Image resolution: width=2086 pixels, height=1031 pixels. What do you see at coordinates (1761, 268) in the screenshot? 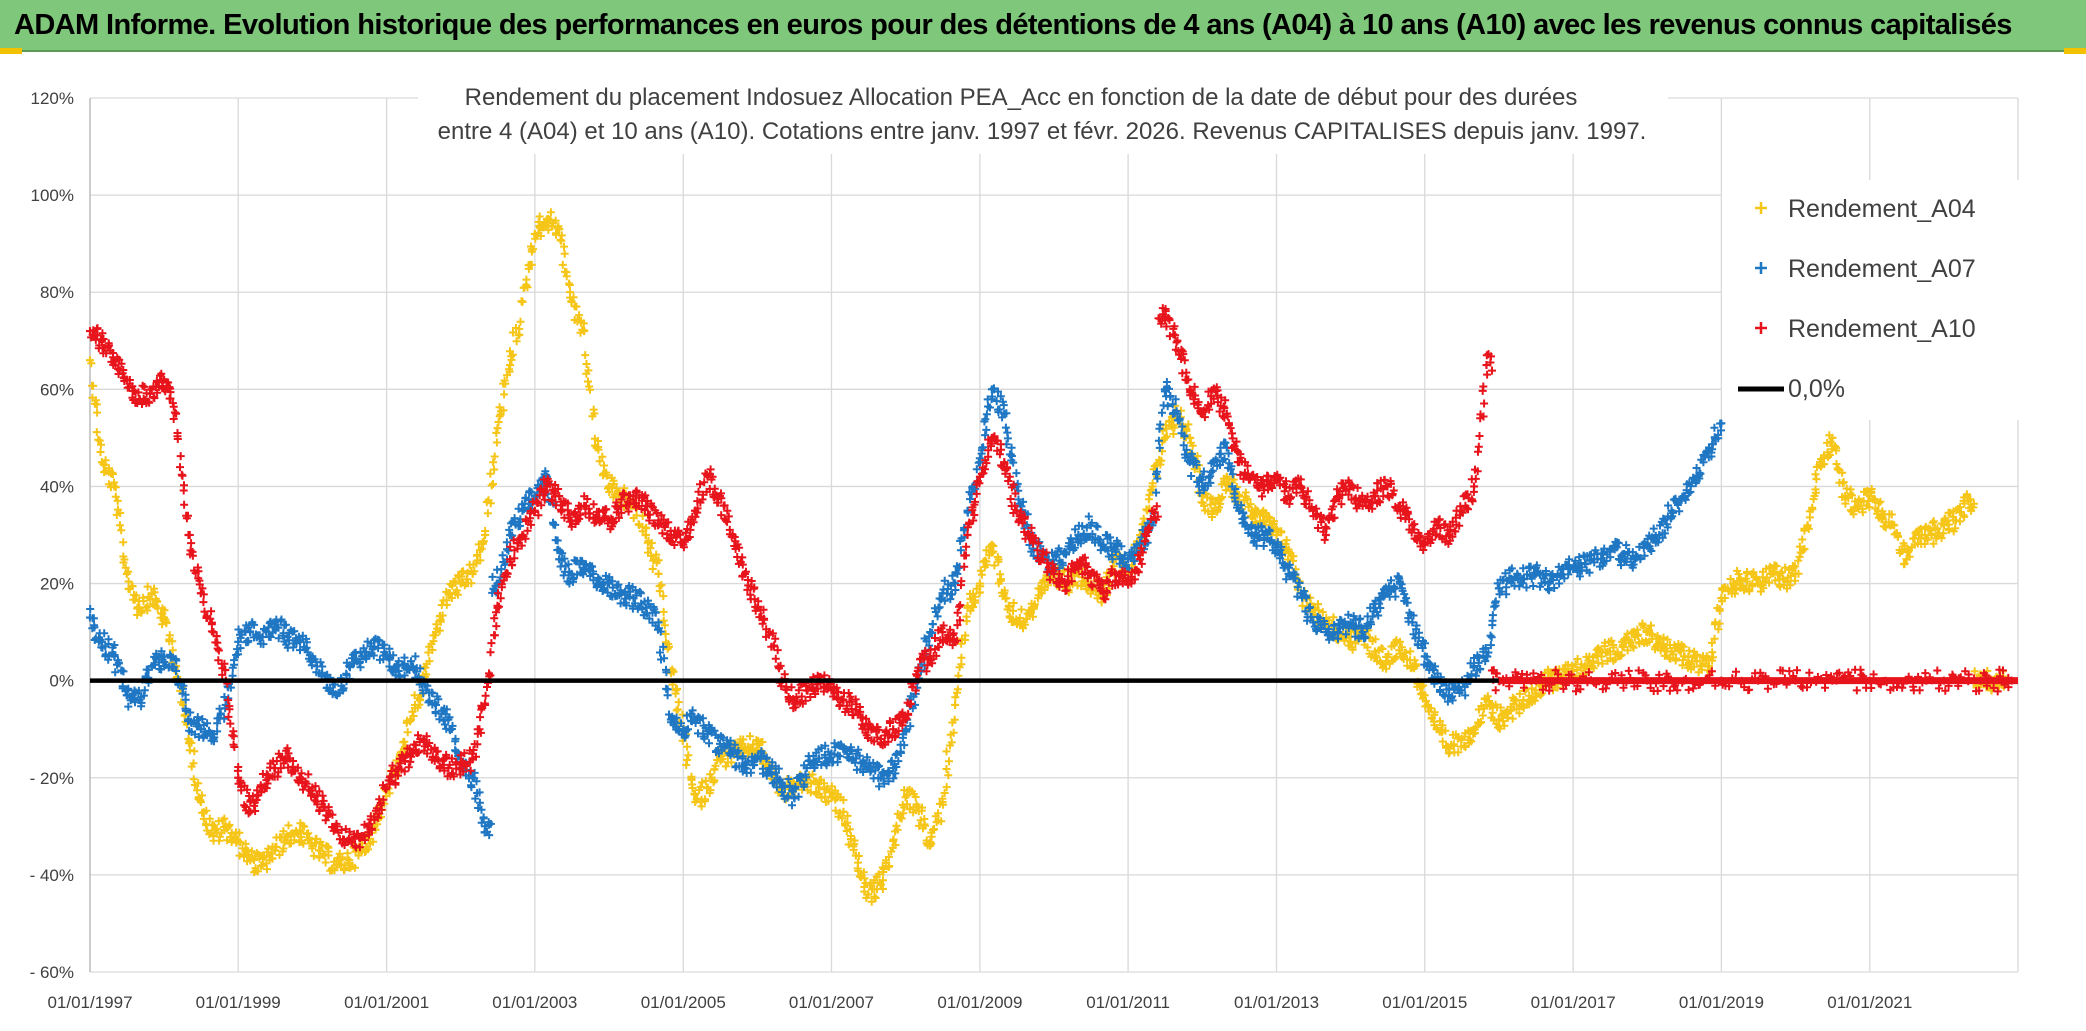
I see `legend-marker-a07` at bounding box center [1761, 268].